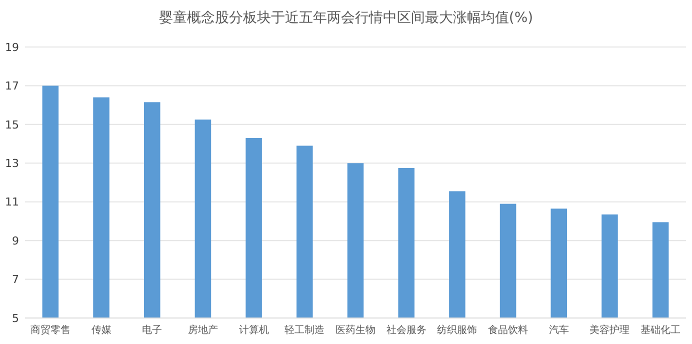 The width and height of the screenshot is (692, 344). Describe the element at coordinates (12, 163) in the screenshot. I see `y-tick-label: 13` at that location.